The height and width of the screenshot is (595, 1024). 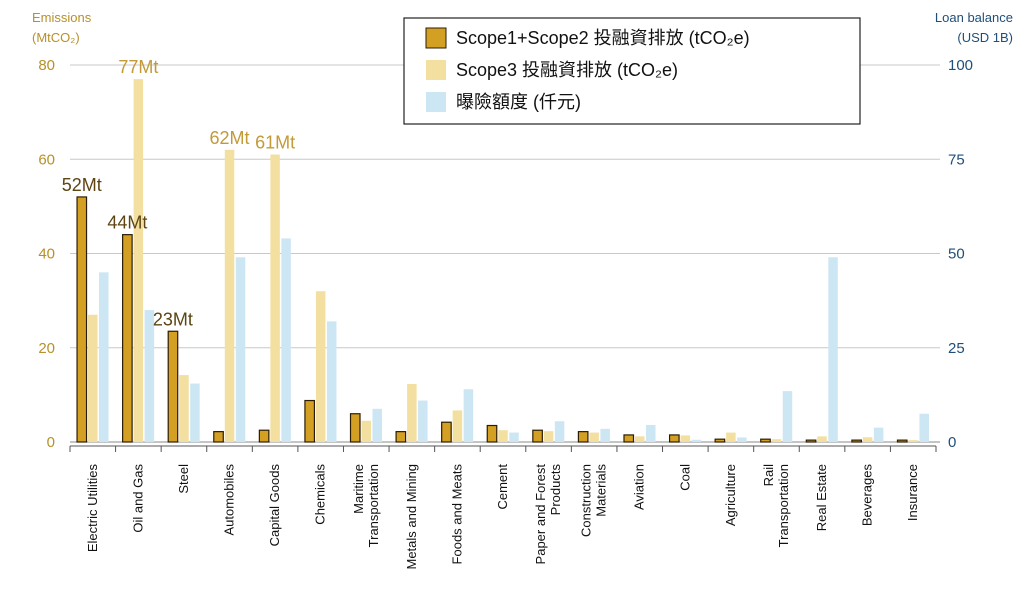 I want to click on legend-label: 曝險額度 (仟元), so click(x=518, y=102).